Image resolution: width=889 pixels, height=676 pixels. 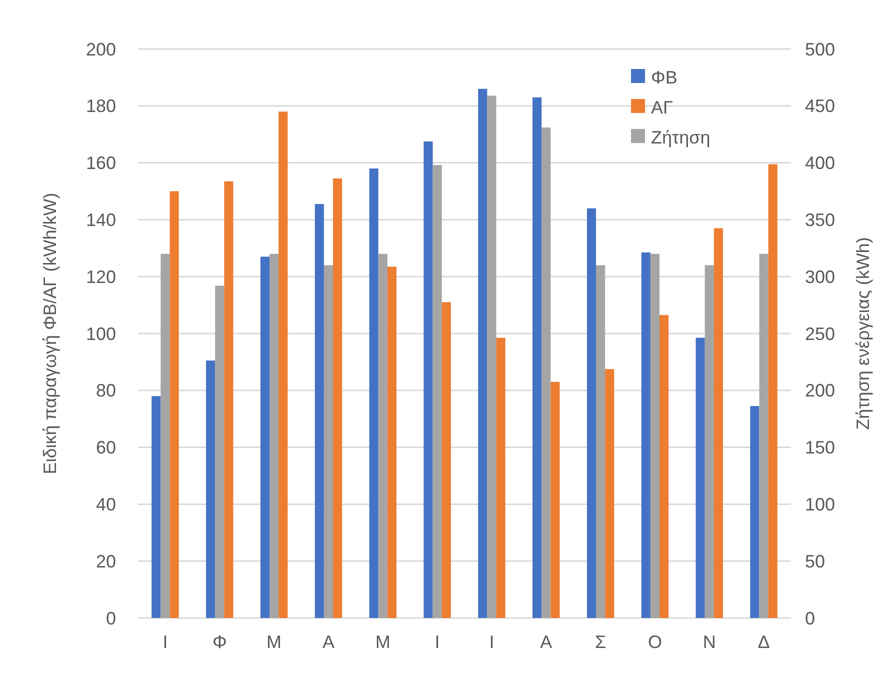 What do you see at coordinates (820, 504) in the screenshot?
I see `y2-tick-label: 100` at bounding box center [820, 504].